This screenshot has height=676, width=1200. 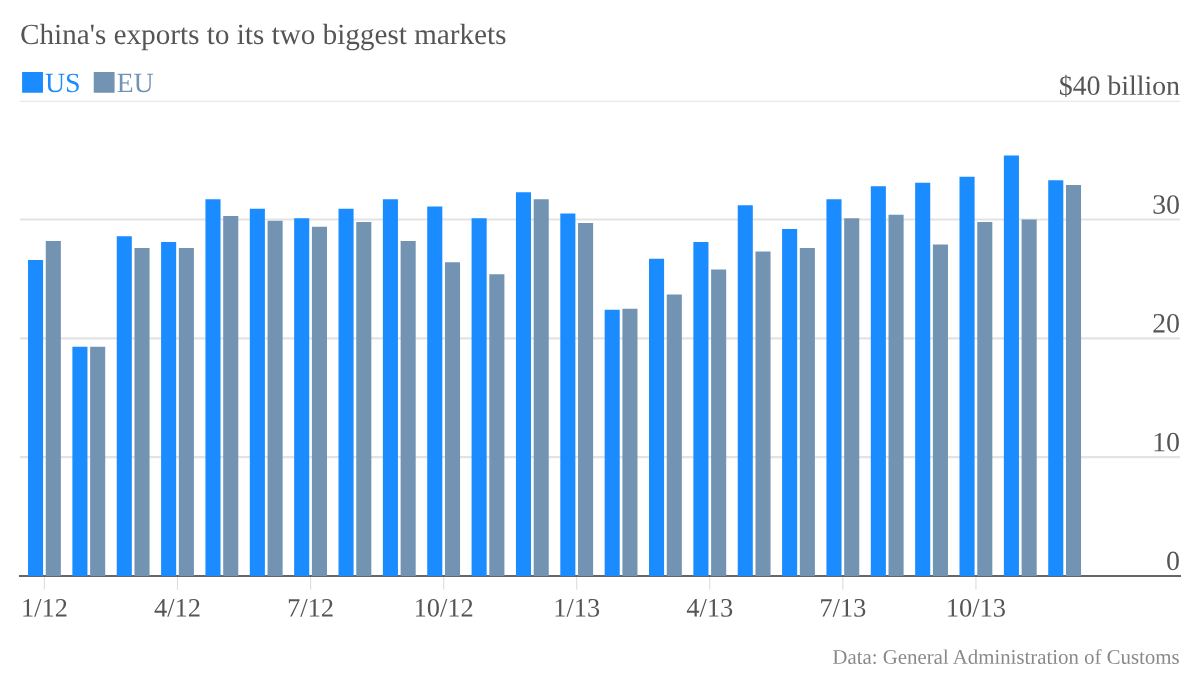 What do you see at coordinates (45, 608) in the screenshot?
I see `x-tick-label: 1/12` at bounding box center [45, 608].